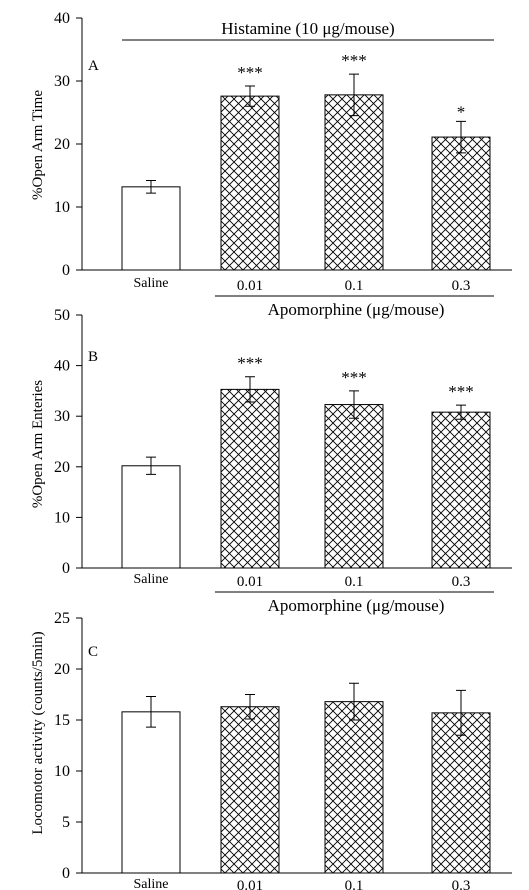  I want to click on panel-a-header: Histamine (10 μg/mouse), so click(307, 28).